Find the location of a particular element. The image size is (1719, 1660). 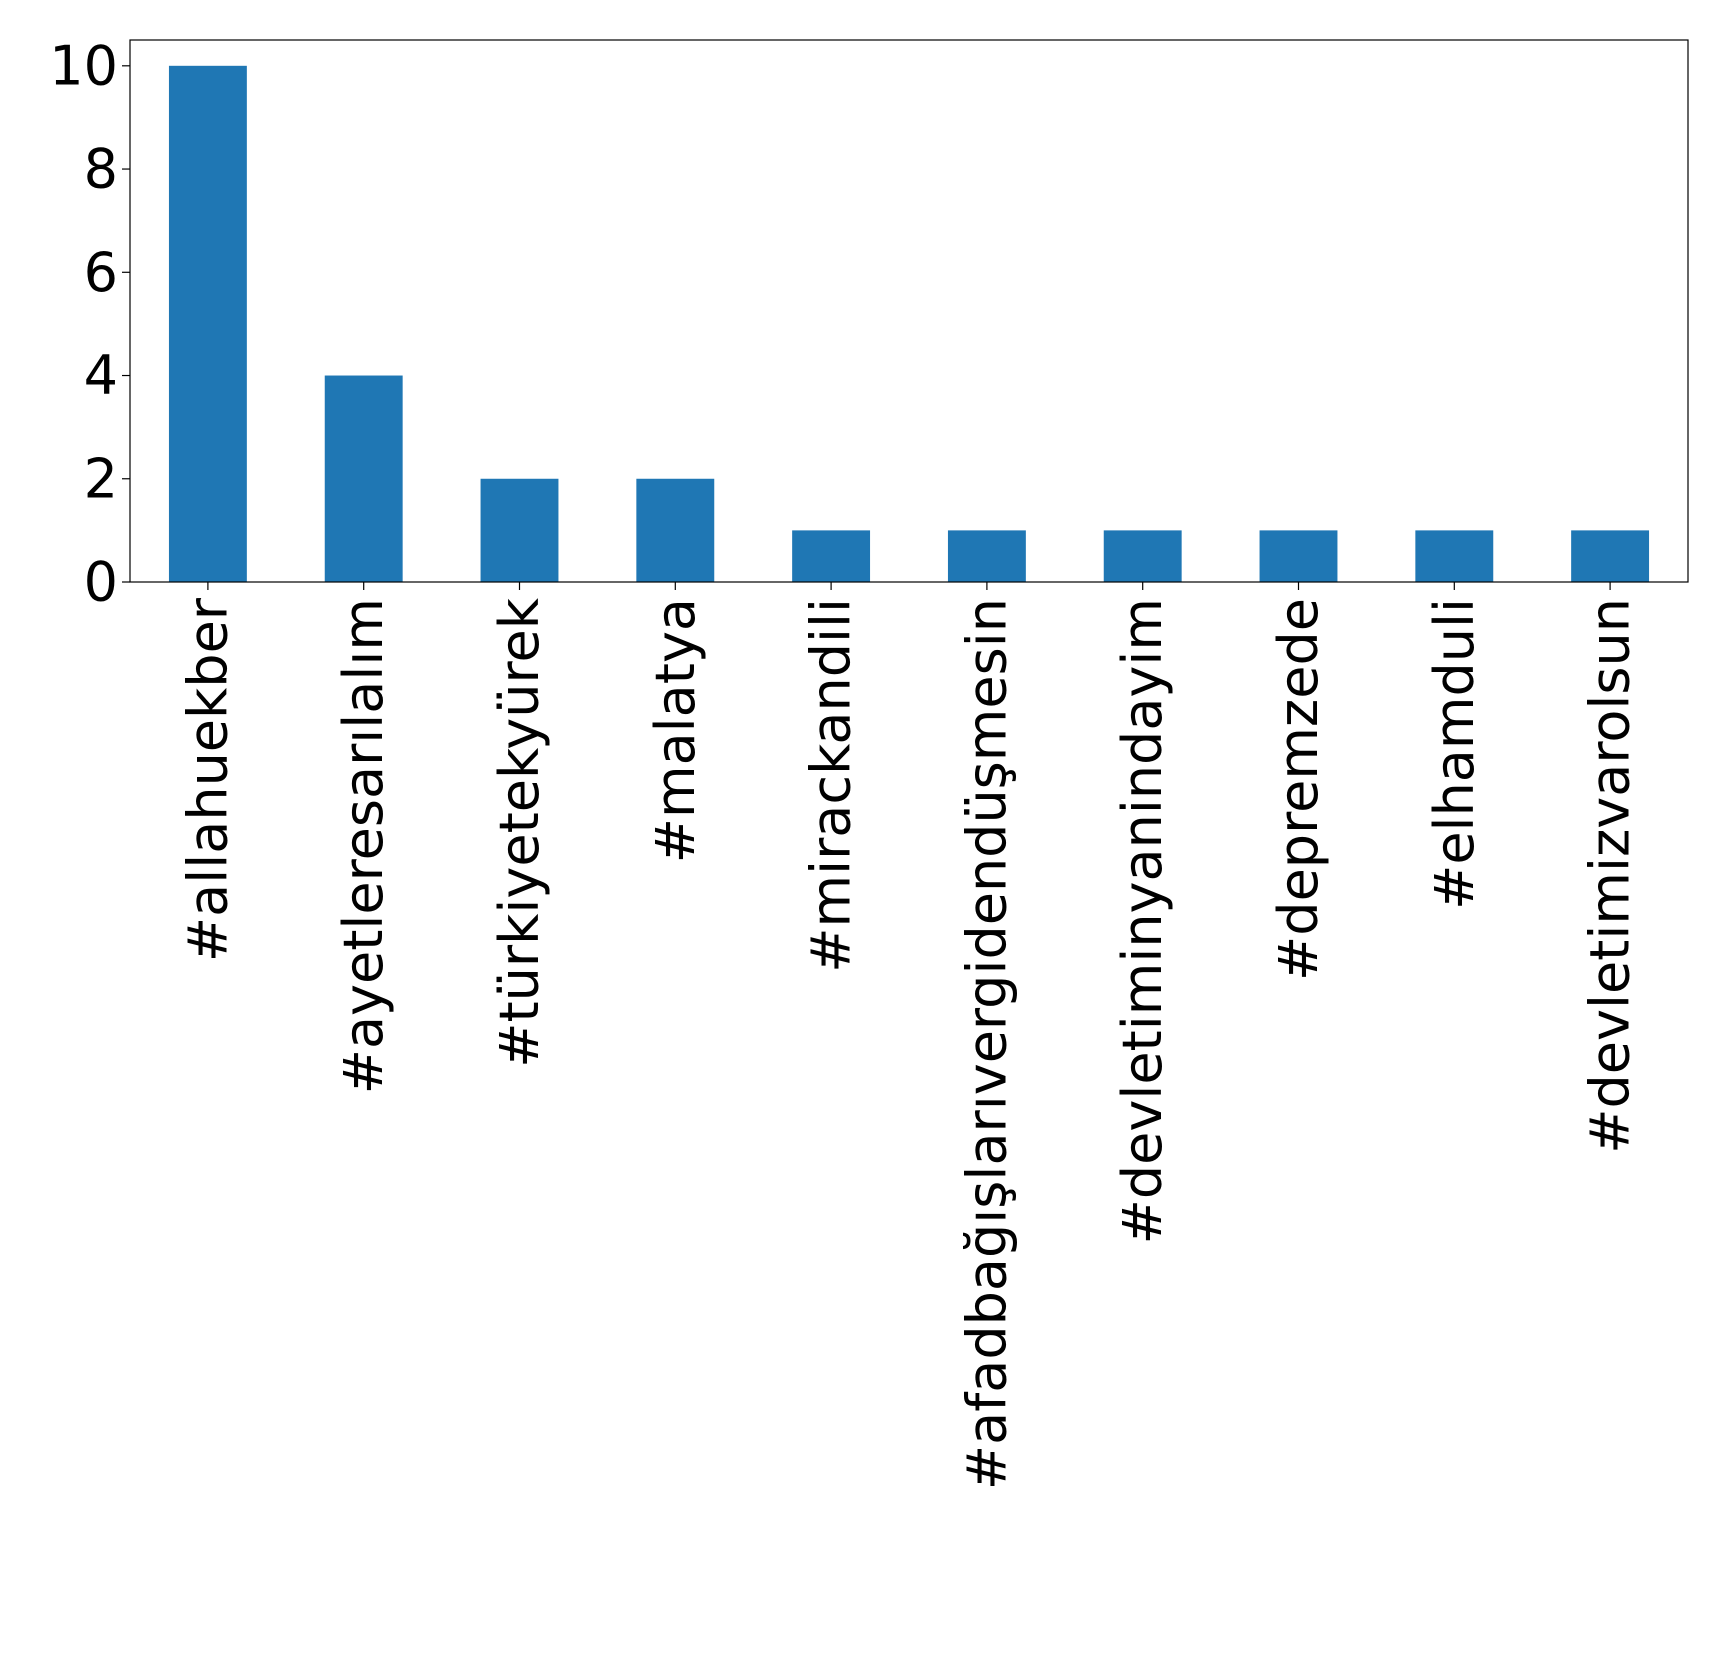

y-tick-label: 8 is located at coordinates (101, 169).